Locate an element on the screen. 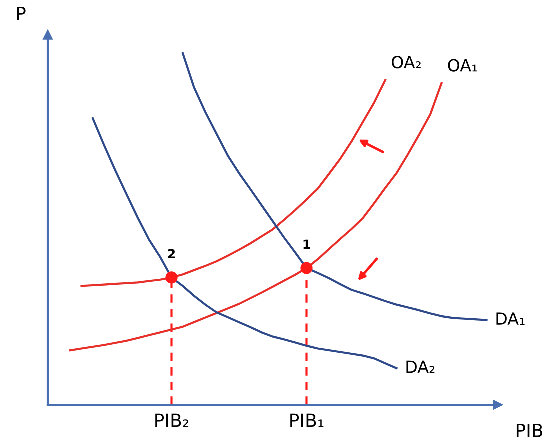  annotation: 1 is located at coordinates (307, 244).